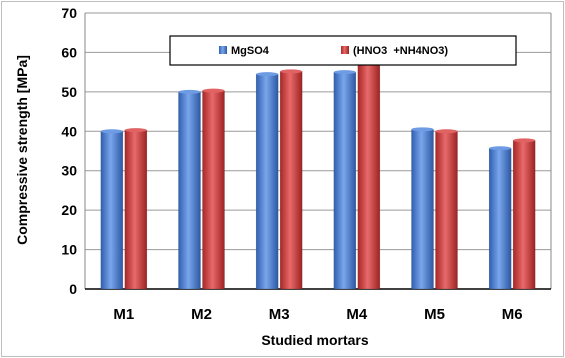  I want to click on legend: MgSO4 (HNO3 +NH4NO3), so click(343, 50).